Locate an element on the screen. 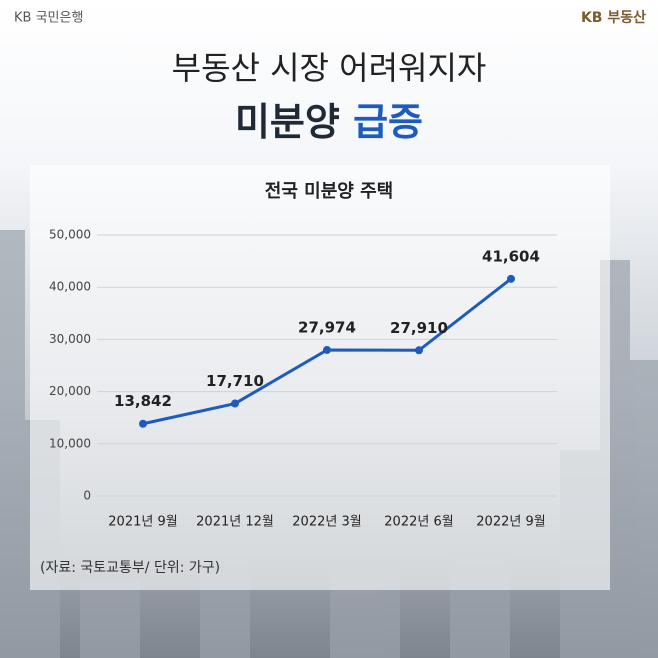 The height and width of the screenshot is (658, 658). value-label: 27,910 is located at coordinates (419, 328).